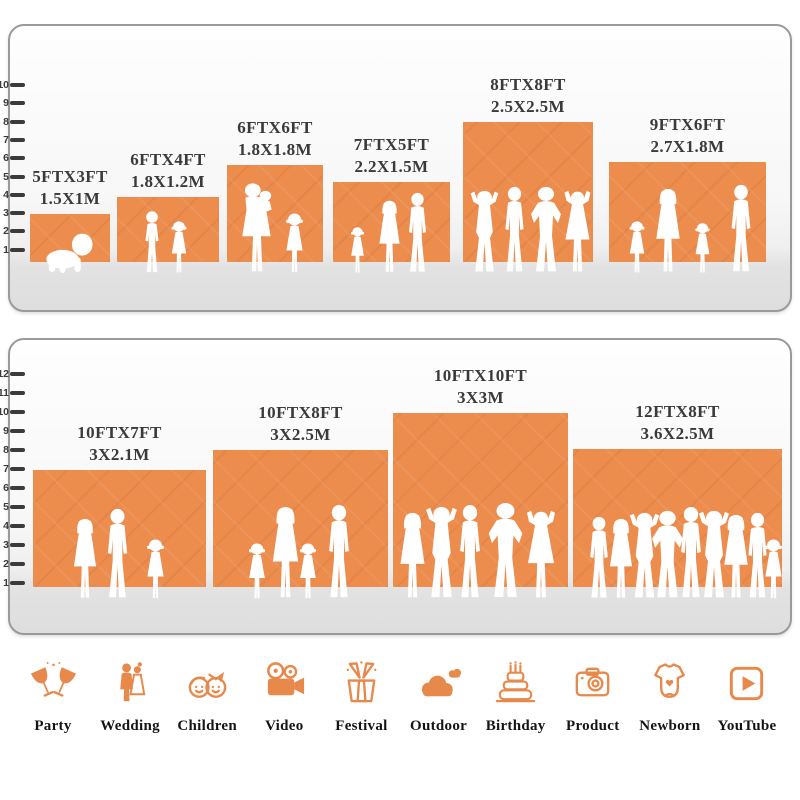 The width and height of the screenshot is (800, 800). What do you see at coordinates (168, 181) in the screenshot?
I see `size-m-label: 1.8X1.2M` at bounding box center [168, 181].